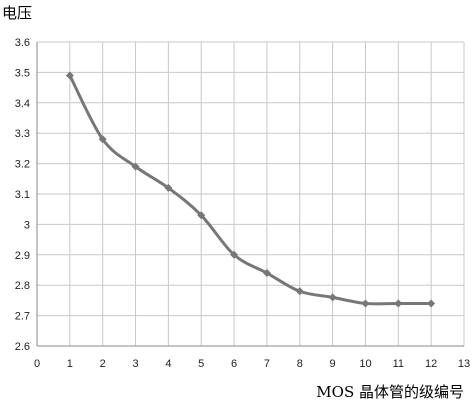 The image size is (474, 406). Describe the element at coordinates (398, 364) in the screenshot. I see `x-tick-label: 11` at that location.